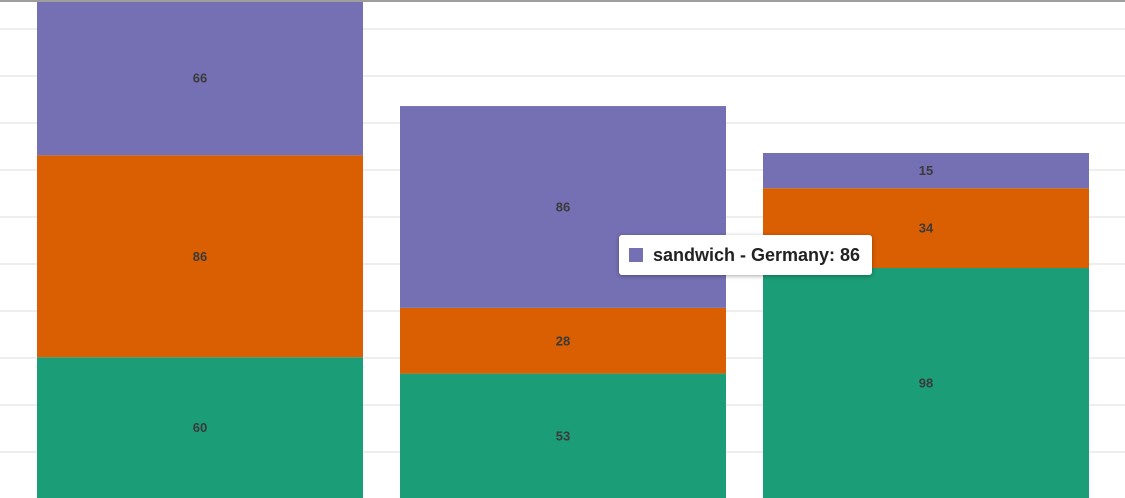 Image resolution: width=1125 pixels, height=498 pixels. I want to click on segment-value-label: 66, so click(200, 77).